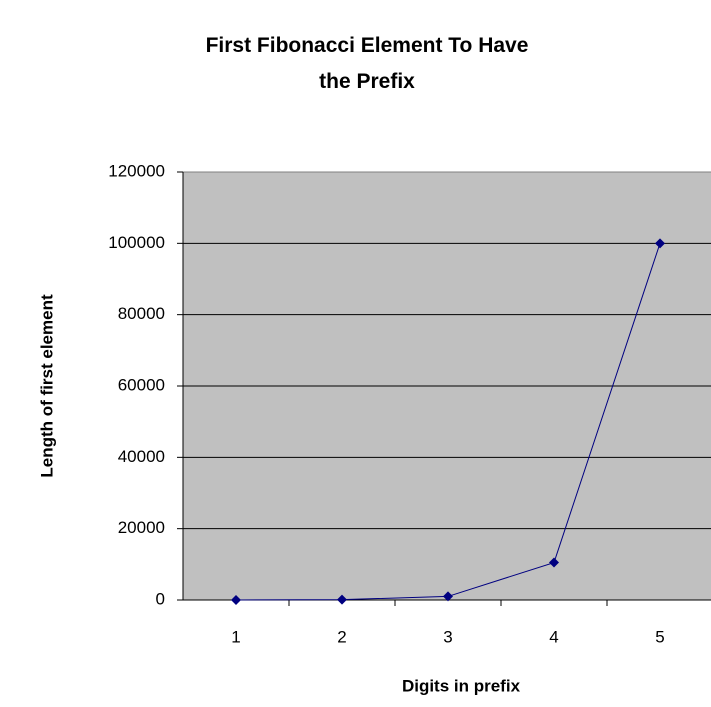 This screenshot has width=711, height=707. Describe the element at coordinates (447, 636) in the screenshot. I see `x-tick-label: 3` at that location.